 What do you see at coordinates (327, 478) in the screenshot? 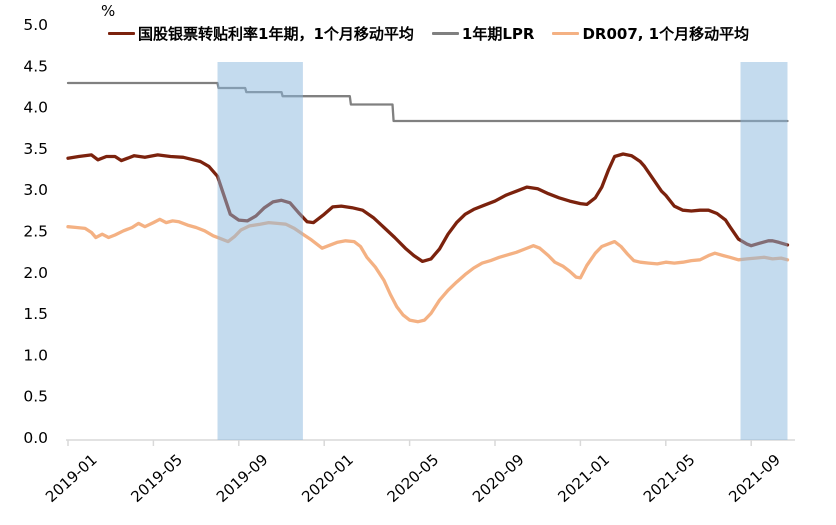
I see `x-axis-tick-label: 2020-01` at bounding box center [327, 478].